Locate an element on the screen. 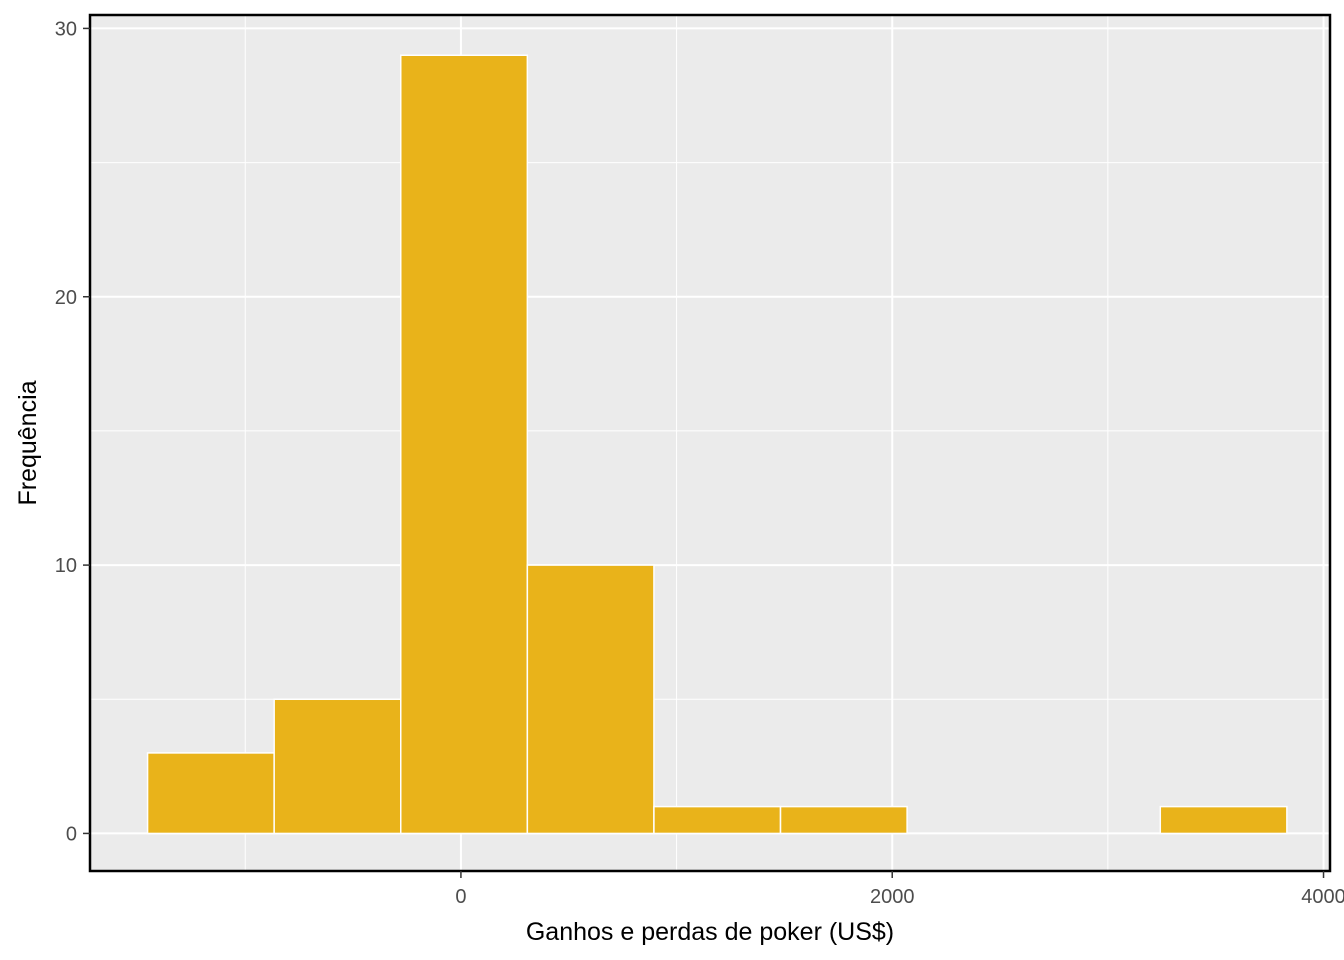 Image resolution: width=1344 pixels, height=960 pixels. y-axis-title: Frequência is located at coordinates (28, 442).